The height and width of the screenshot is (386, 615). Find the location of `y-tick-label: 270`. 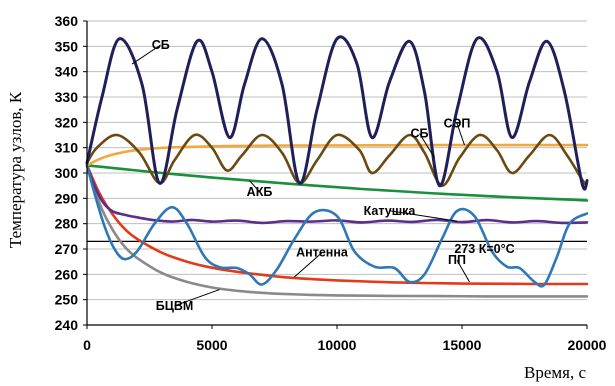

y-tick-label: 270 is located at coordinates (67, 249).